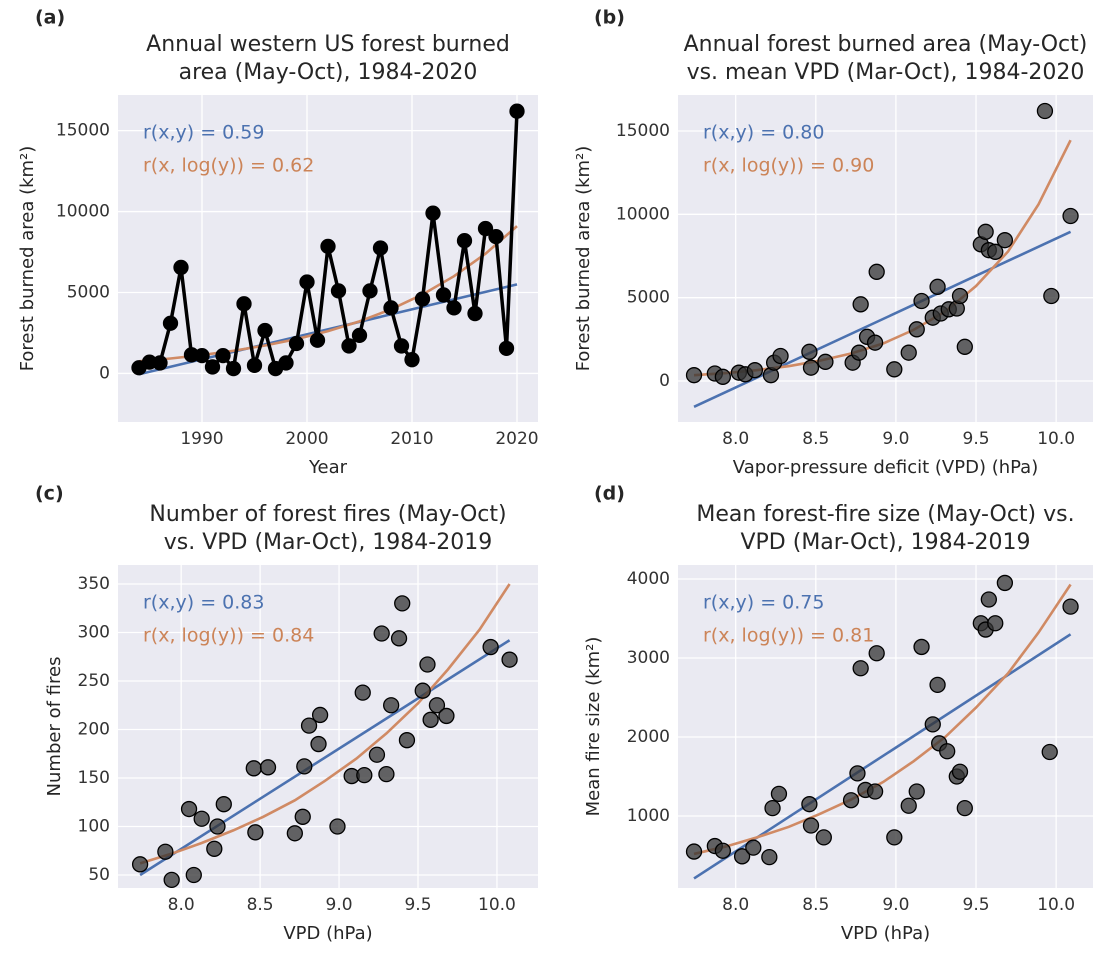  Describe the element at coordinates (648, 737) in the screenshot. I see `y-tick-label: 2000` at that location.